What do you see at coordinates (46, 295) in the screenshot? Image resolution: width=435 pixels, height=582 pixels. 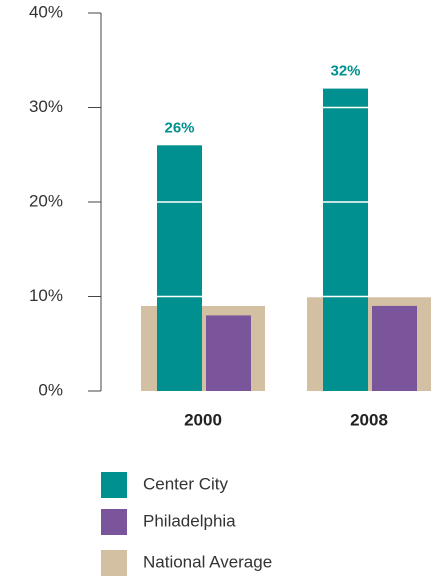 I see `y-tick-label: 10%` at bounding box center [46, 295].